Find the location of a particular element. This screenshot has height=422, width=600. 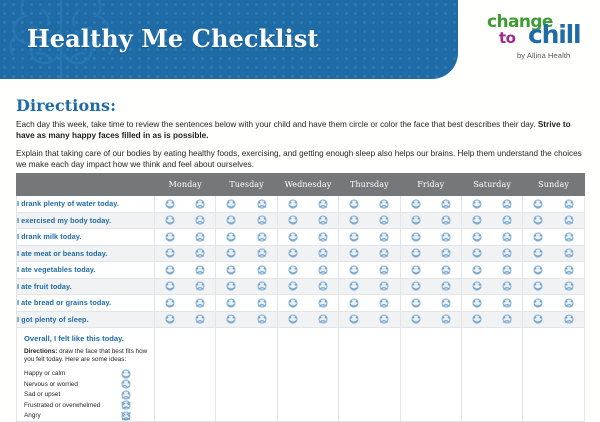

drawing-cell-sunday is located at coordinates (553, 374).